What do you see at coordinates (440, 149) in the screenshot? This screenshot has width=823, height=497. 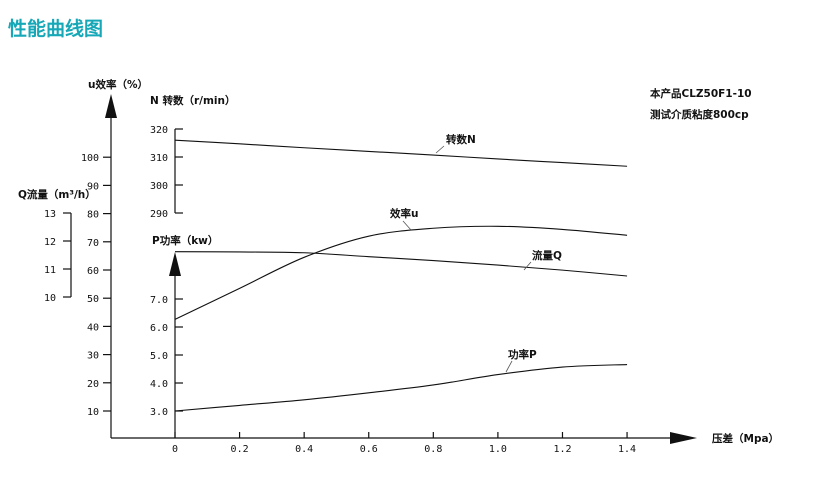 I see `leader-line-speed` at bounding box center [440, 149].